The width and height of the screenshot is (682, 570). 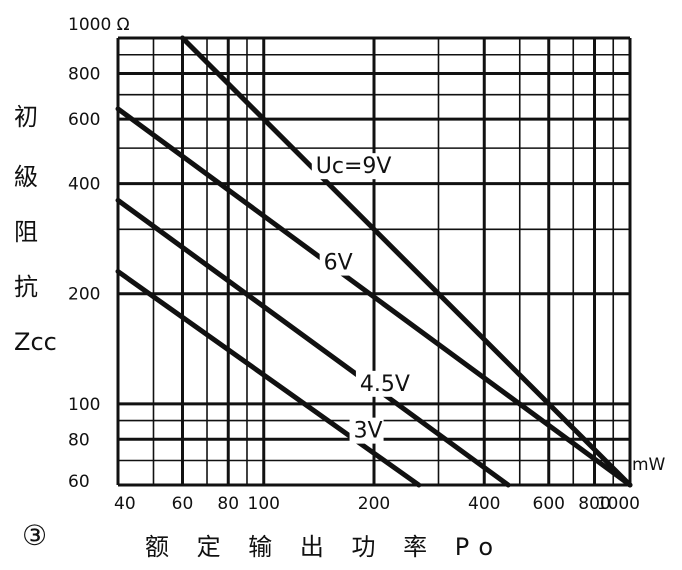 I want to click on series-label-2: 4.5V, so click(x=385, y=384).